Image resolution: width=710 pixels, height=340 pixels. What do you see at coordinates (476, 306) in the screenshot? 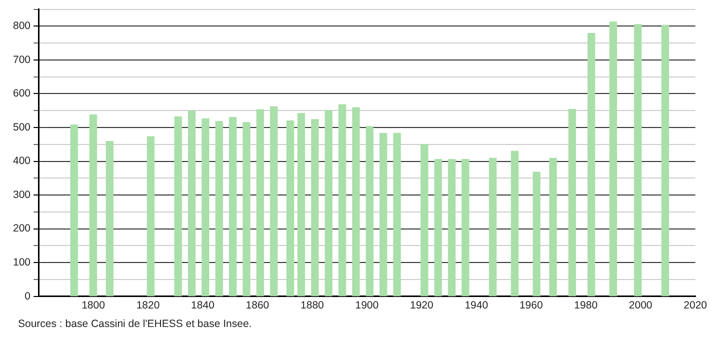
I see `x-tick-label: 1940` at bounding box center [476, 306].